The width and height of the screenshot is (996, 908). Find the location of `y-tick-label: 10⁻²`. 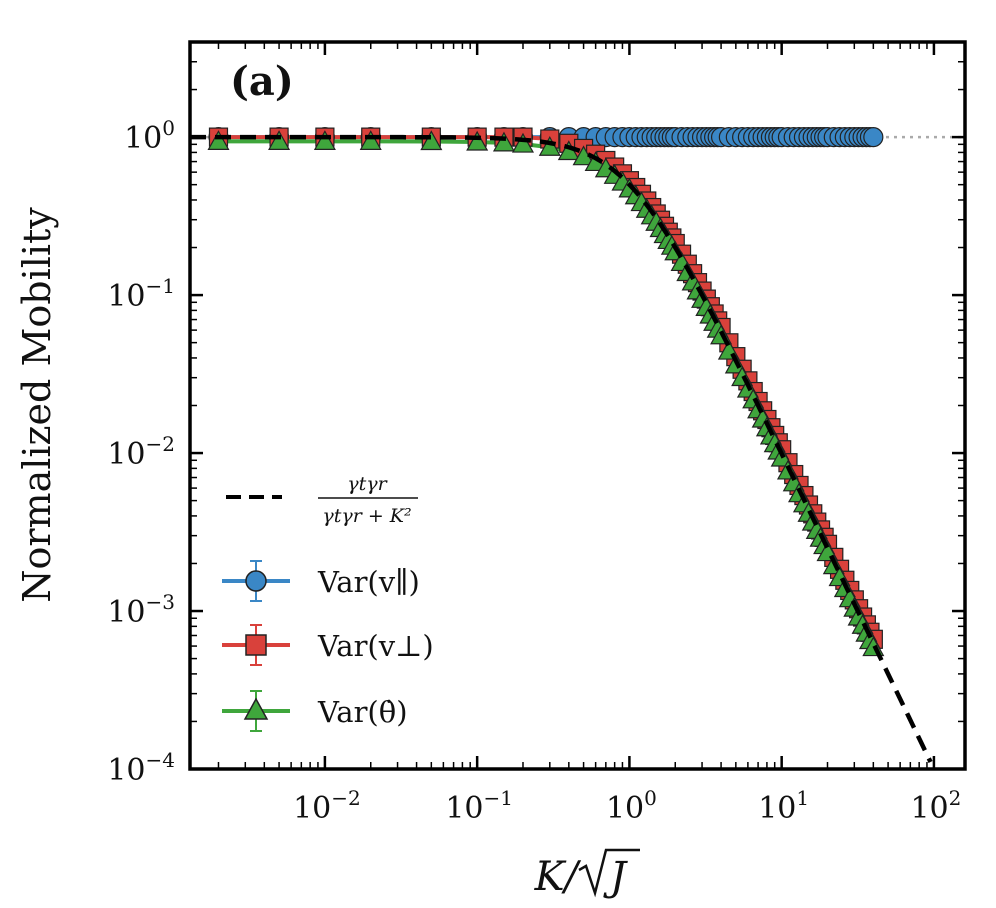

y-tick-label: 10⁻² is located at coordinates (141, 452).